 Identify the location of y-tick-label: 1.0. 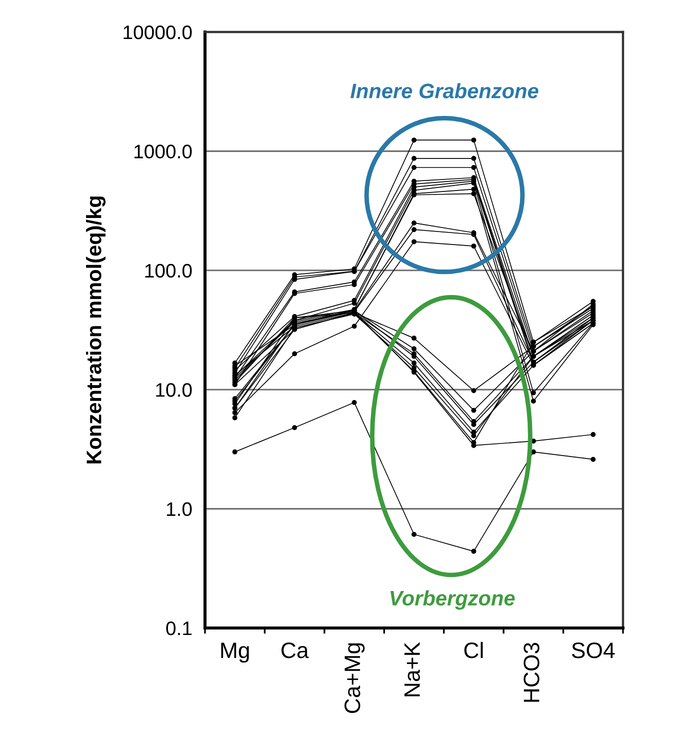
(179, 509).